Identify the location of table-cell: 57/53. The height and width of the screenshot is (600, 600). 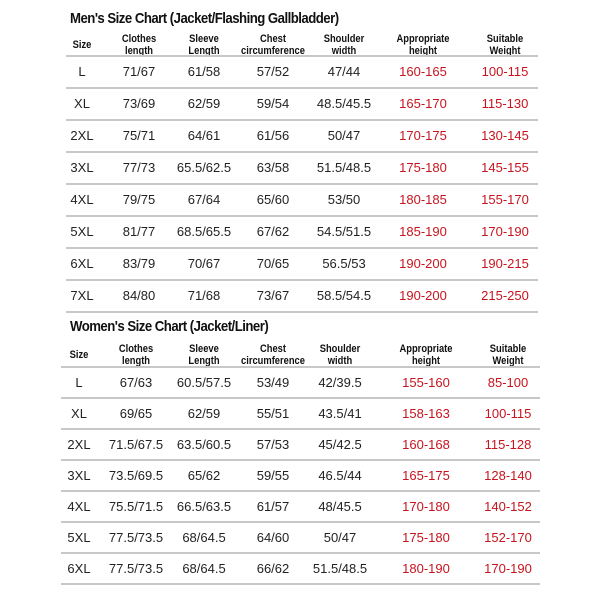
(273, 444).